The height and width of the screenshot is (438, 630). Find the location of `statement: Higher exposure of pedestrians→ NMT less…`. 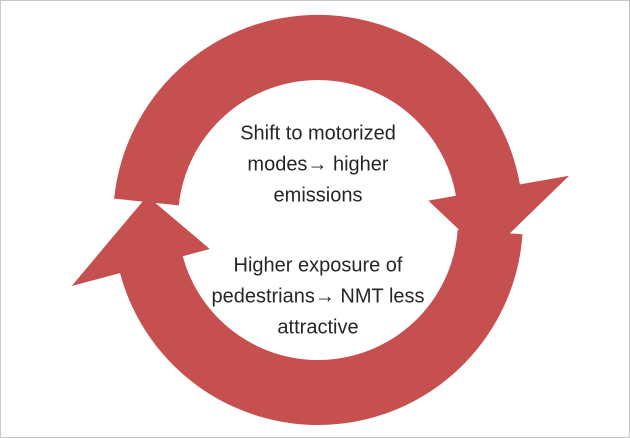

statement: Higher exposure of pedestrians→ NMT less… is located at coordinates (317, 296).